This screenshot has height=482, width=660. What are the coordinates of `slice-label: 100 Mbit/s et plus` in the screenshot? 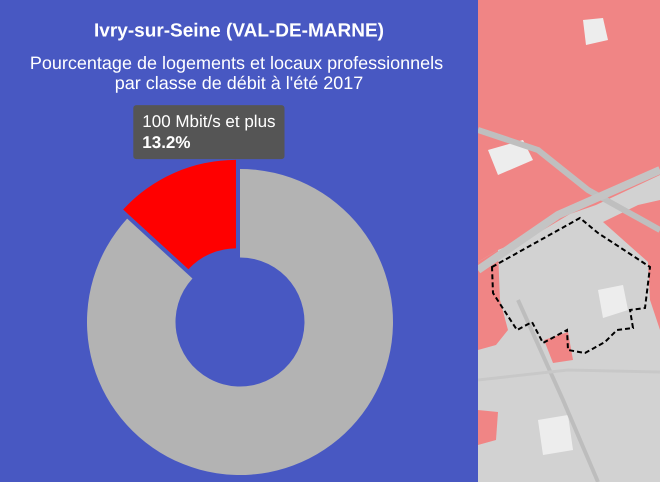 It's located at (209, 122).